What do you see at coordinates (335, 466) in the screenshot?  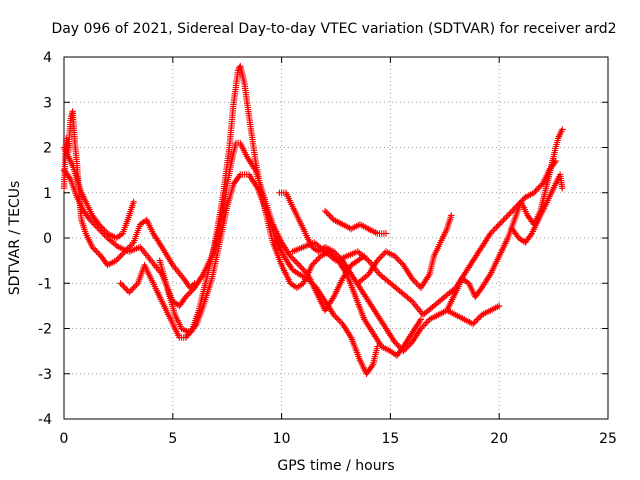 I see `x-axis-label: GPS time / hours` at bounding box center [335, 466].